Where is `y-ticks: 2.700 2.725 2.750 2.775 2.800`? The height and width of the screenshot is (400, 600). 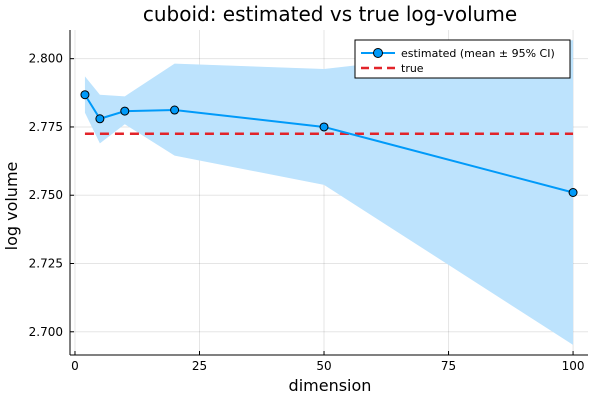 y-ticks: 2.700 2.725 2.750 2.775 2.800 is located at coordinates (51, 195).